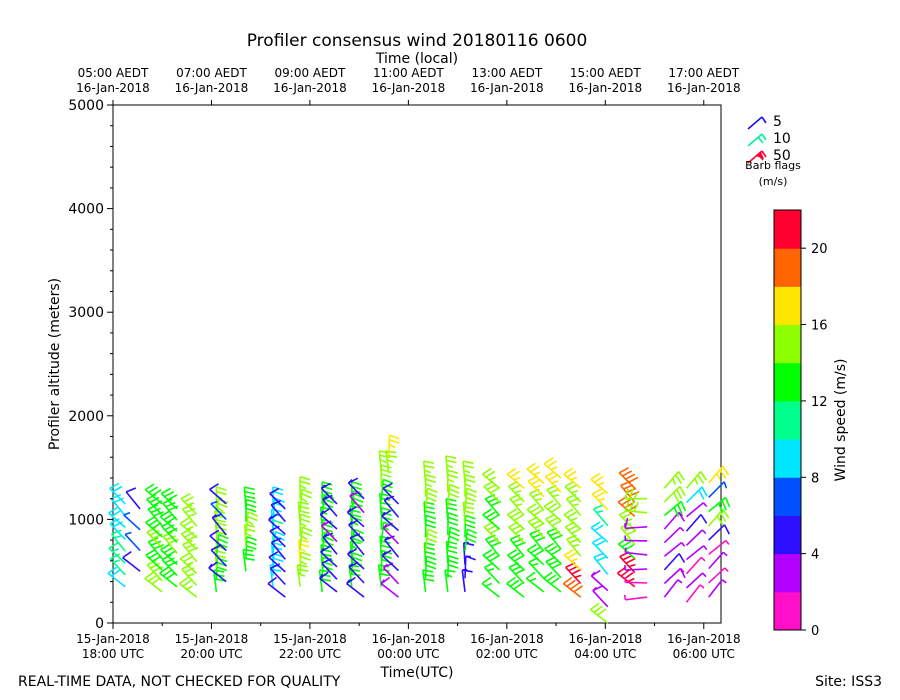  What do you see at coordinates (782, 156) in the screenshot?
I see `barb-legend-label: 50` at bounding box center [782, 156].